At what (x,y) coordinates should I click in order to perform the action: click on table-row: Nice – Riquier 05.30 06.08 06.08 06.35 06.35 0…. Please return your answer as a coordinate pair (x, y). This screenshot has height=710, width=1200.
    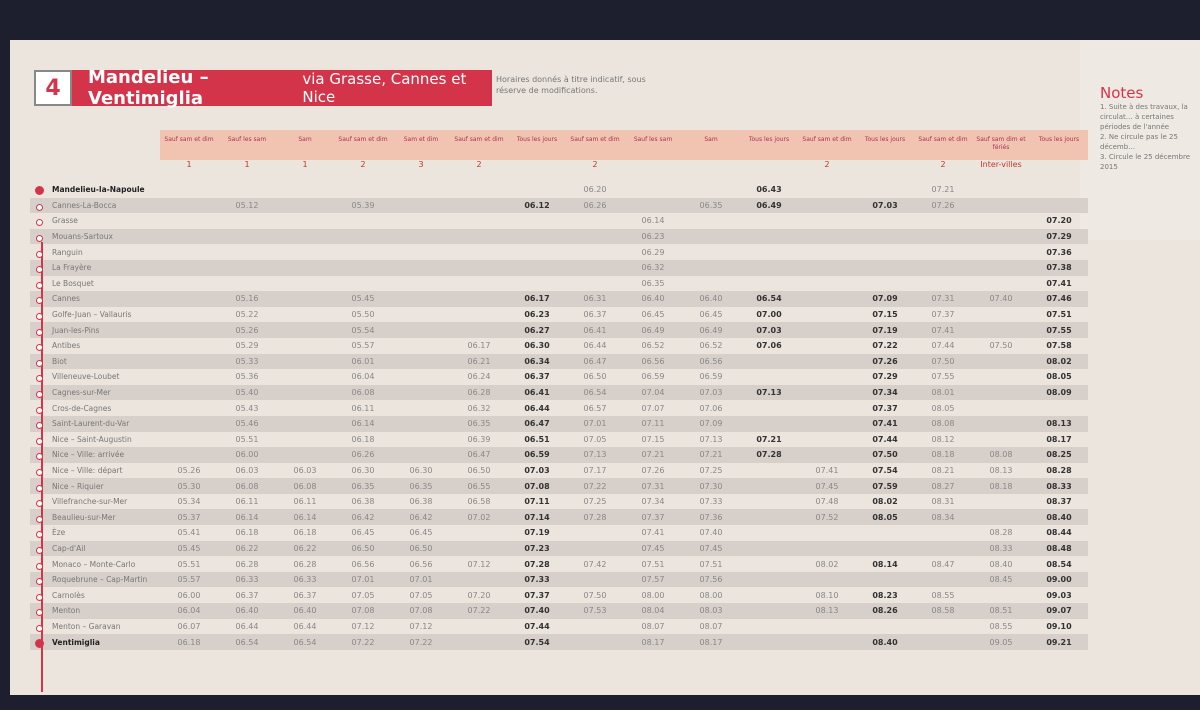
    Looking at the image, I should click on (559, 486).